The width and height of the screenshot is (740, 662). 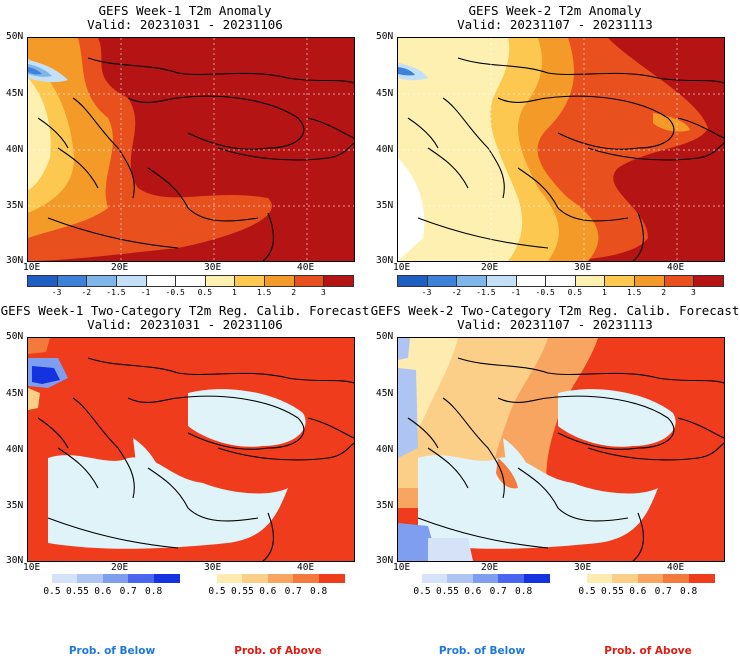 I want to click on prob-below-ticks: 0.5 0.55 0.6 0.7 0.8, so click(x=111, y=591).